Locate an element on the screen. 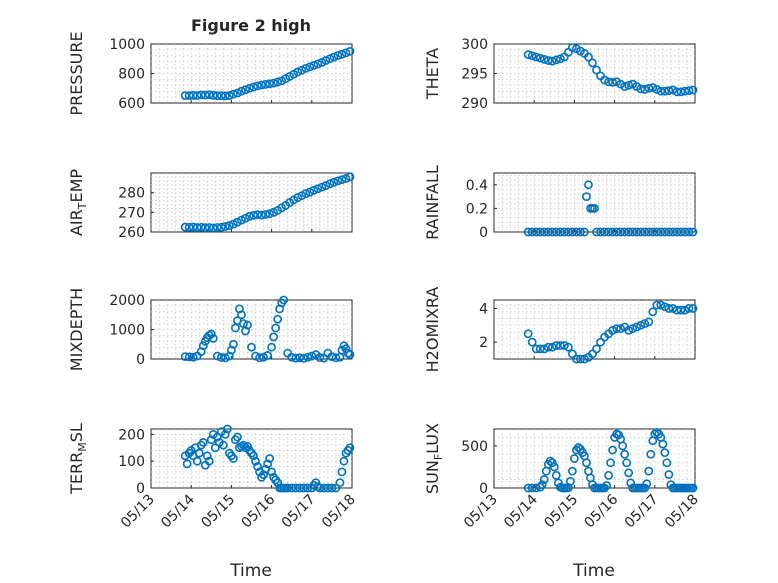 This screenshot has width=778, height=583. x-tick-label: 05/15 is located at coordinates (218, 512).